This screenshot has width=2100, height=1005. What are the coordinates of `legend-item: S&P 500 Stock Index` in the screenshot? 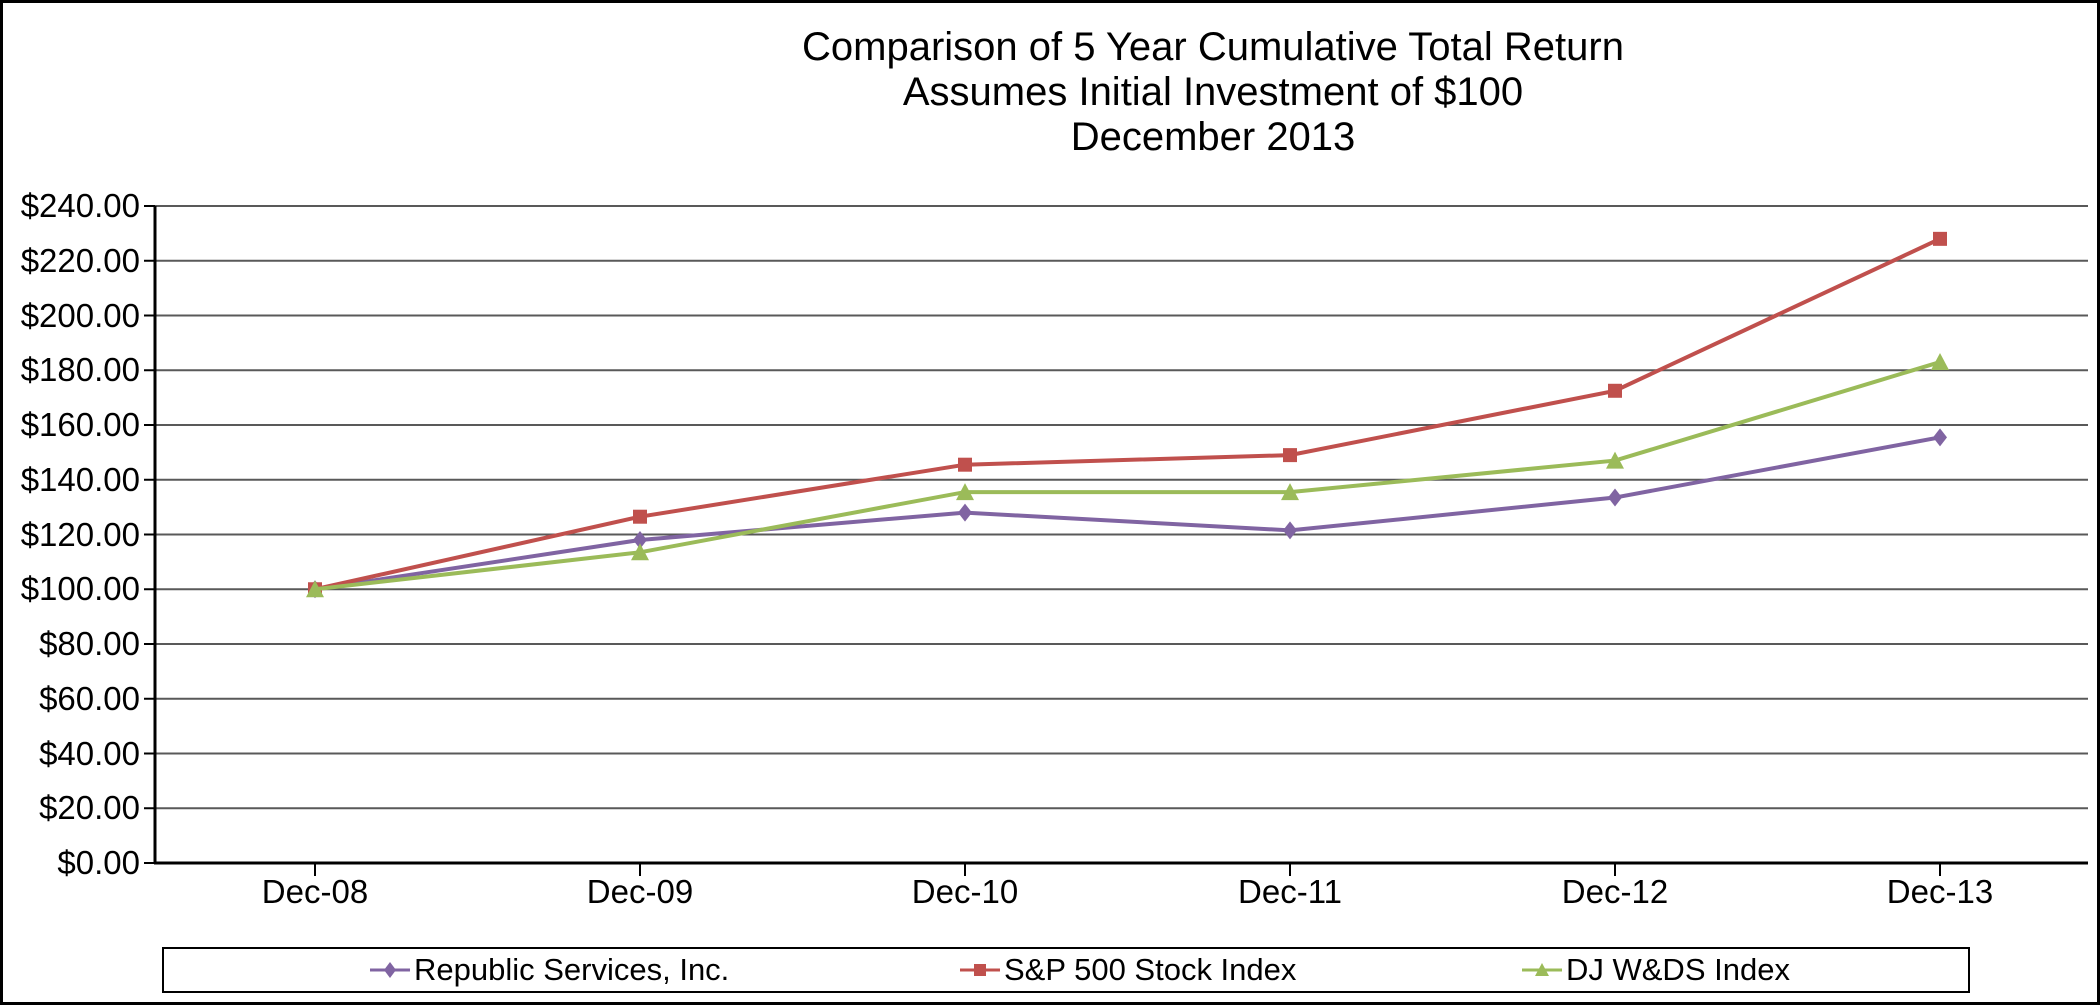 It's located at (1128, 970).